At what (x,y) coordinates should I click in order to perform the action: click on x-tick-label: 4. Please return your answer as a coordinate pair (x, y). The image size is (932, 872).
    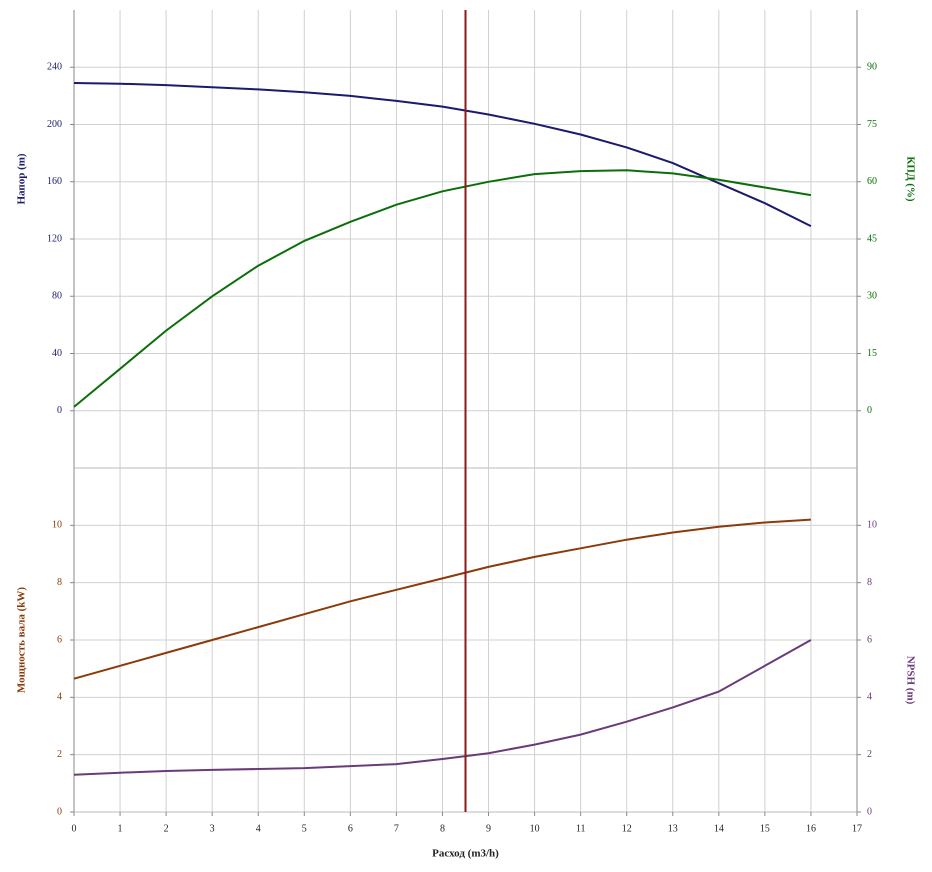
    Looking at the image, I should click on (258, 828).